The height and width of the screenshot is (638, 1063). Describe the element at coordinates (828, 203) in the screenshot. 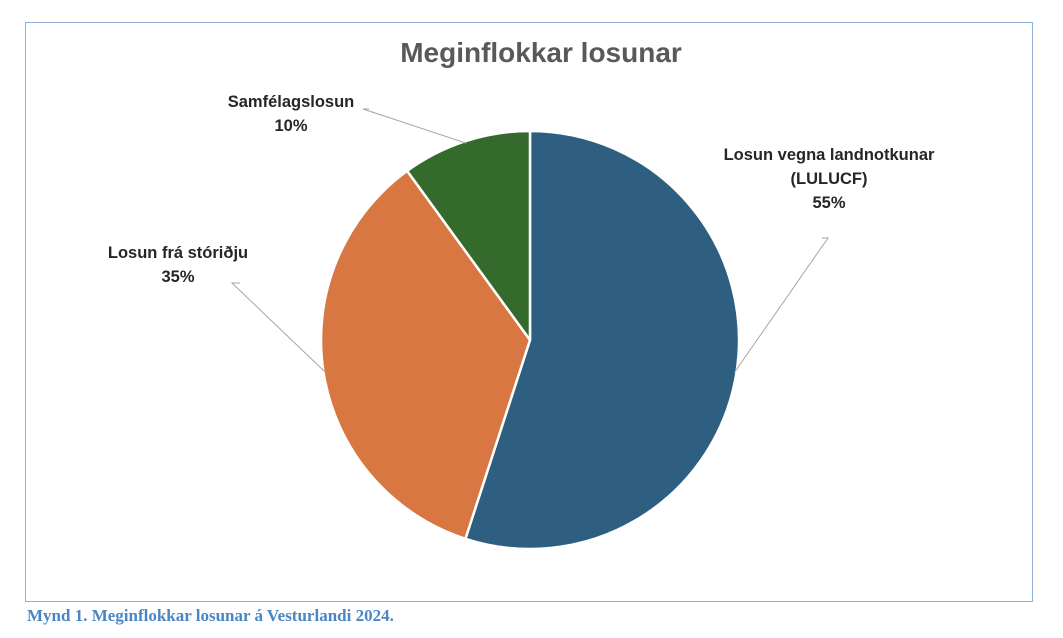

I see `slice-percent: 55%` at that location.